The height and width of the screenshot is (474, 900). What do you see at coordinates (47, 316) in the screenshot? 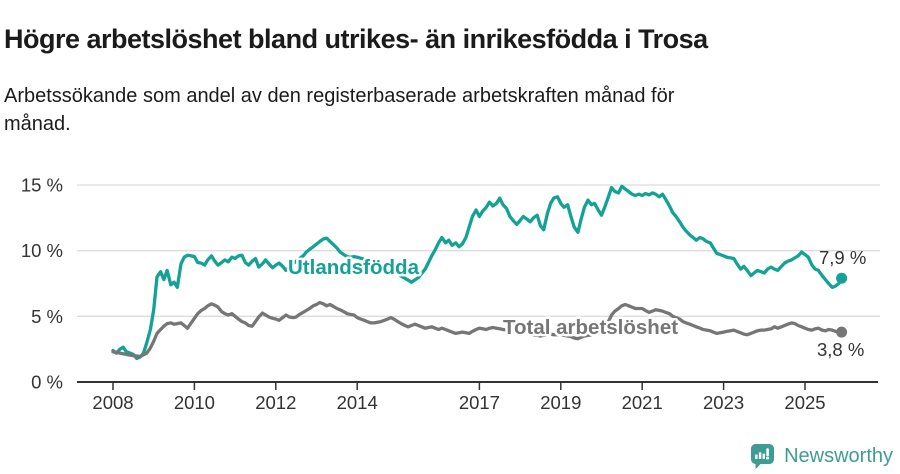
I see `y-tick-label-5: 5 %` at bounding box center [47, 316].